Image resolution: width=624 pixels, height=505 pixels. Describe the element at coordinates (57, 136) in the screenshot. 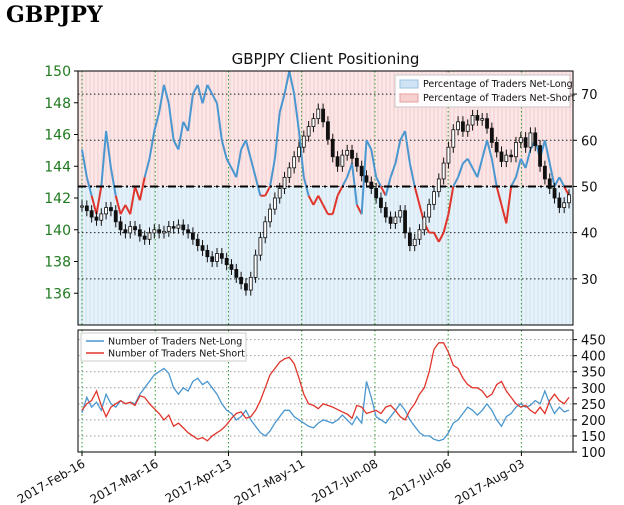

I see `price-tick-label: 146` at that location.